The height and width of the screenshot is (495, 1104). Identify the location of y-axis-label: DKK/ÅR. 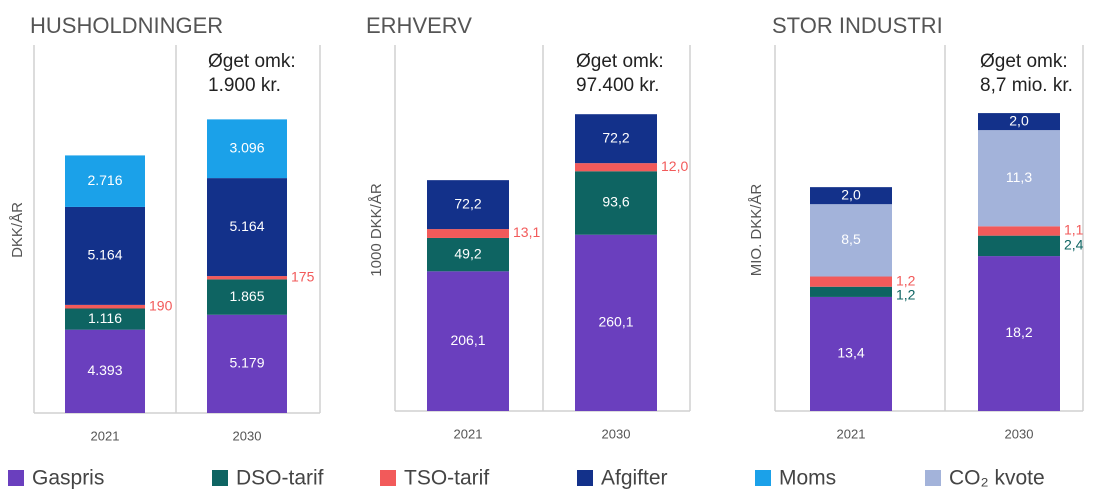
(17, 230).